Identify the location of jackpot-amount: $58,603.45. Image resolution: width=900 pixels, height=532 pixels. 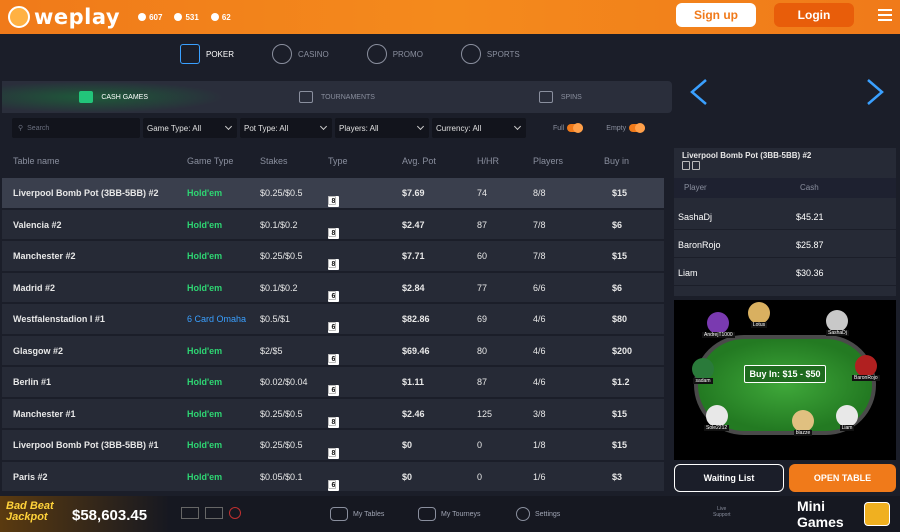
(110, 515).